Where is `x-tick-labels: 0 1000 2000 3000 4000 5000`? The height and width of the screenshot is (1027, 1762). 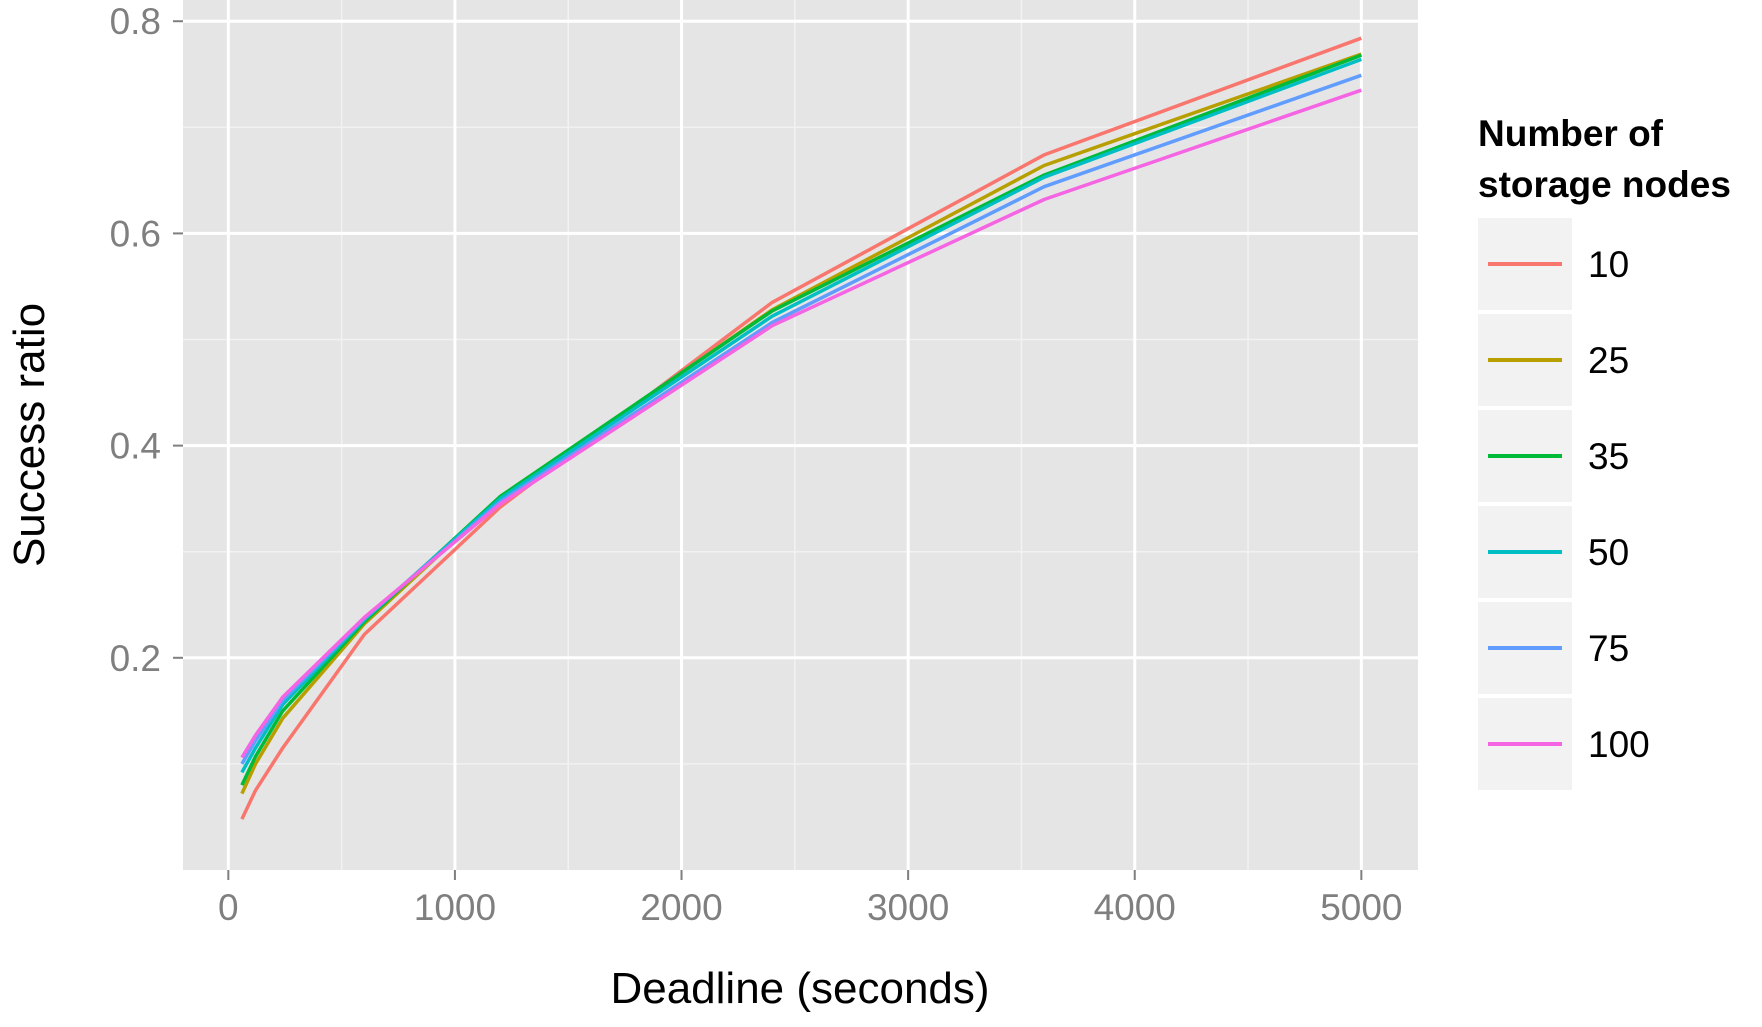
x-tick-labels: 0 1000 2000 3000 4000 5000 is located at coordinates (810, 907).